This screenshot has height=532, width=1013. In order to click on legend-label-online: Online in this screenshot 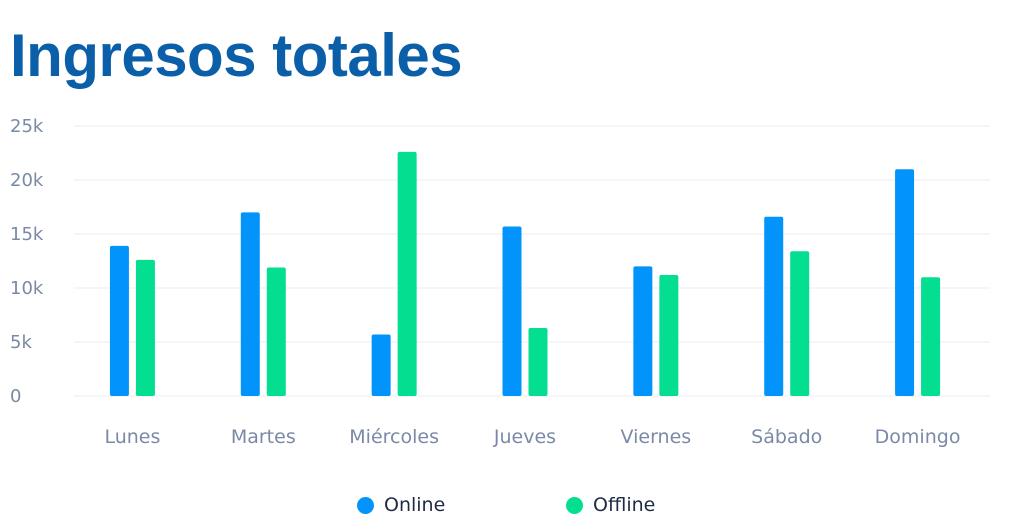, I will do `click(415, 505)`.